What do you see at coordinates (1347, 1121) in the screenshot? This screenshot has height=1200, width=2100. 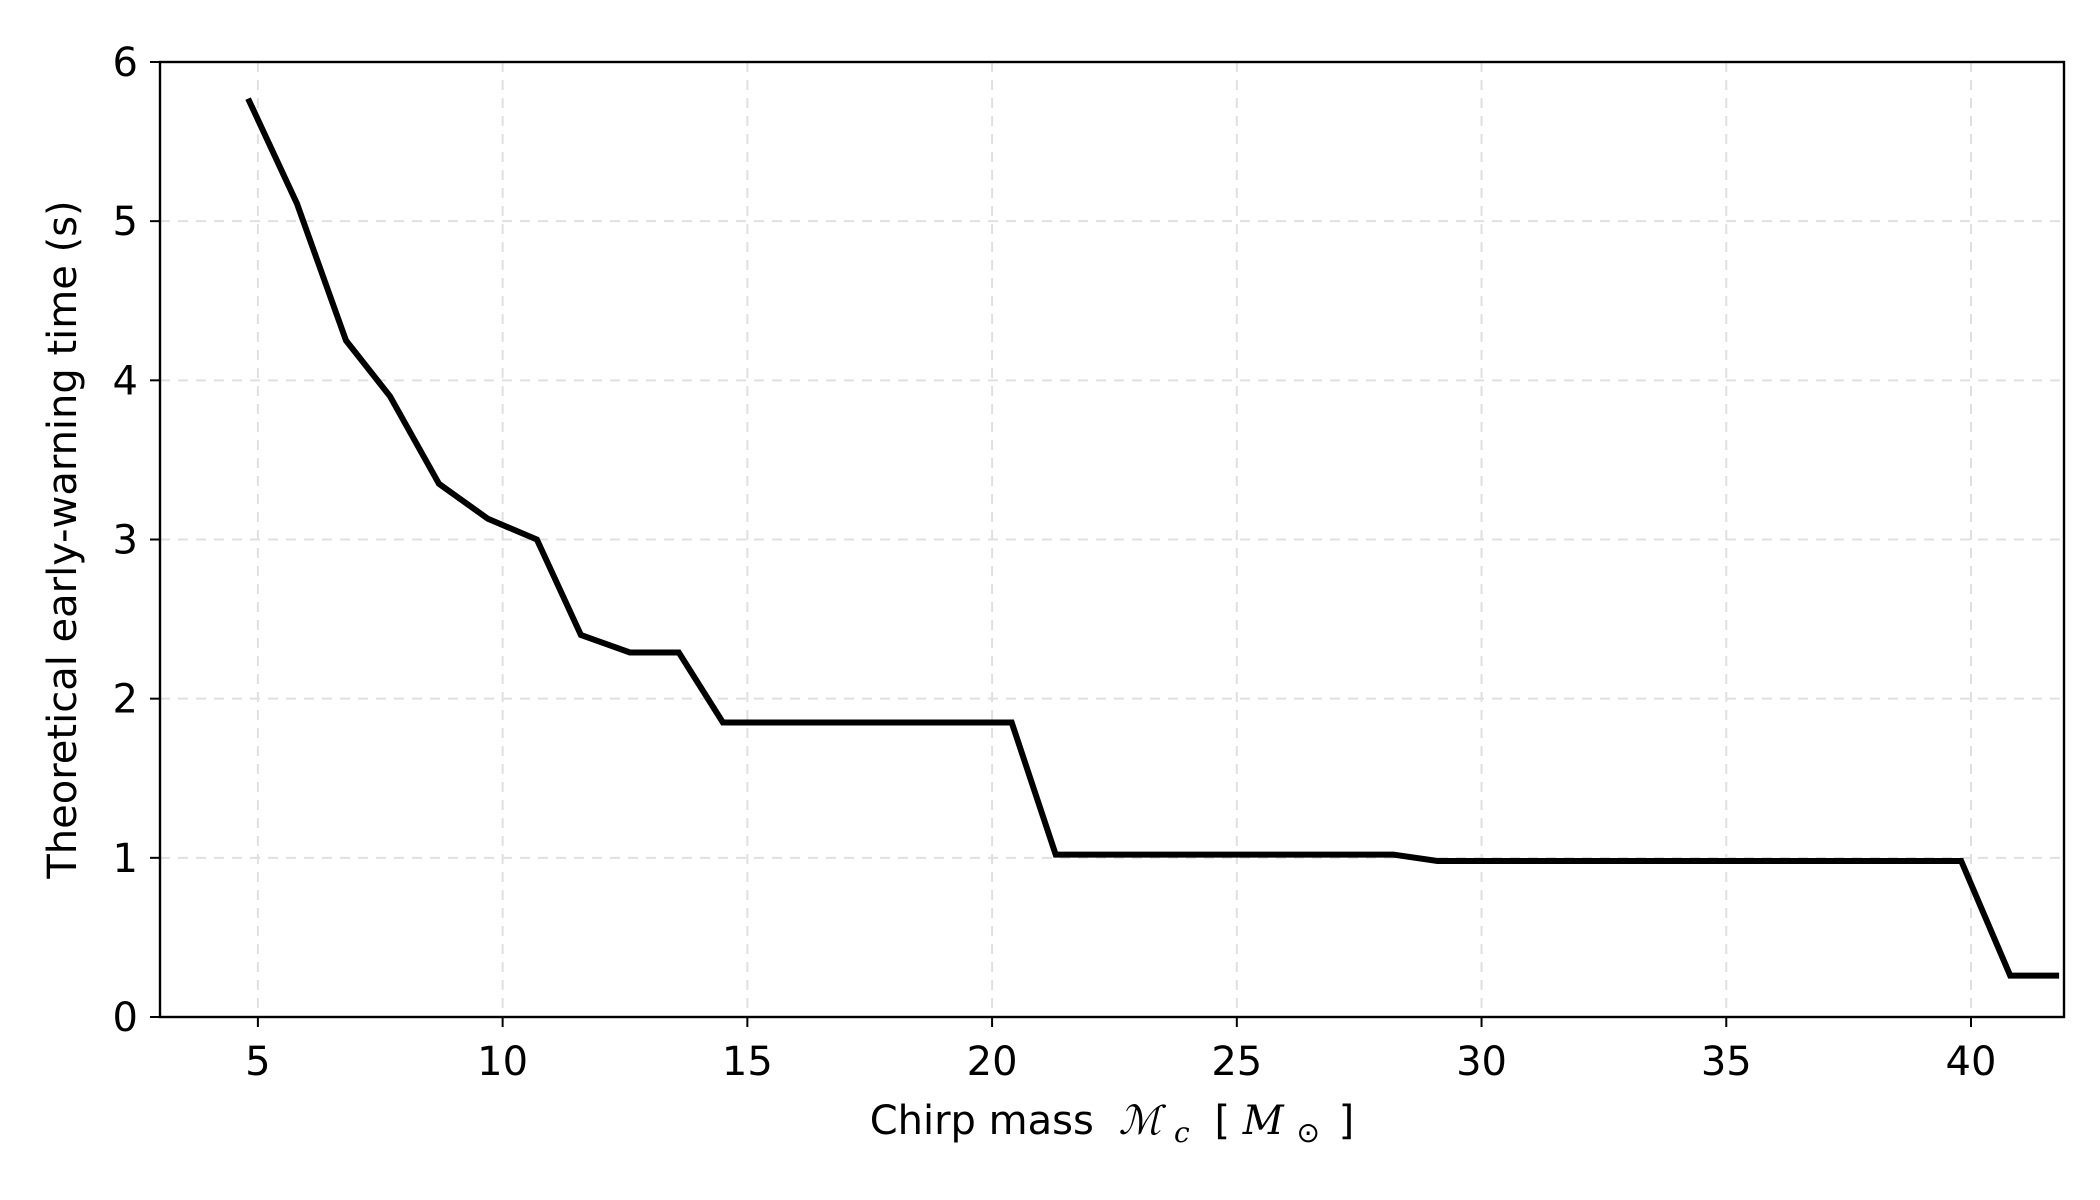 I see `x-axis-unit-close: ]` at bounding box center [1347, 1121].